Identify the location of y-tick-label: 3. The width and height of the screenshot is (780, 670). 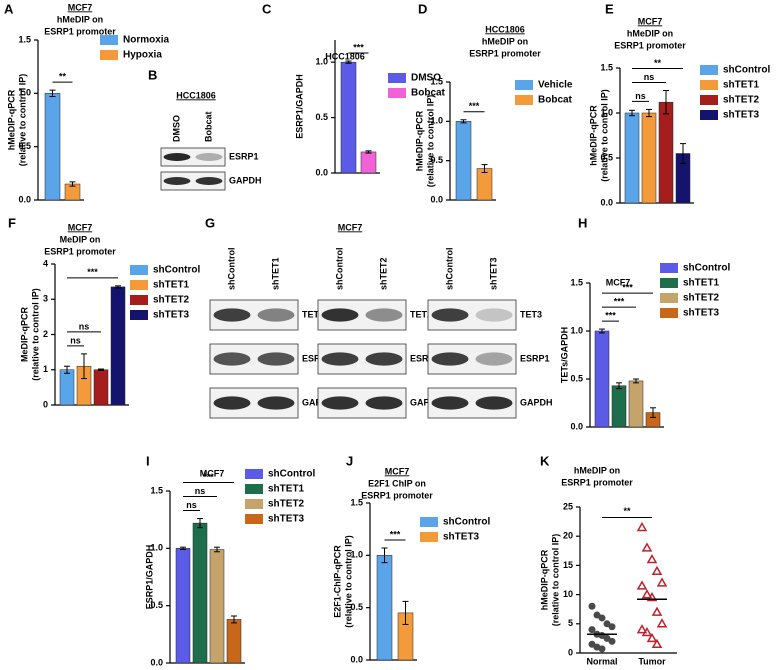
(45, 299).